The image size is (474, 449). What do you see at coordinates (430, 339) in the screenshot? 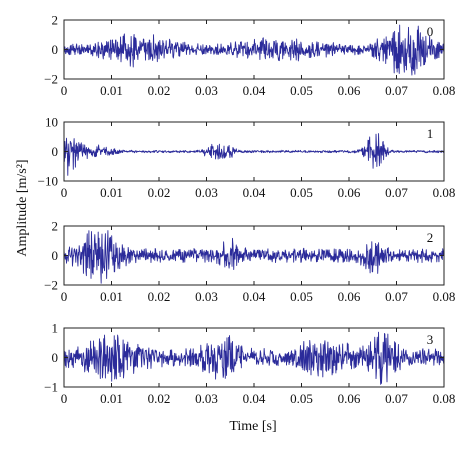
I see `panel-label: 3` at bounding box center [430, 339].